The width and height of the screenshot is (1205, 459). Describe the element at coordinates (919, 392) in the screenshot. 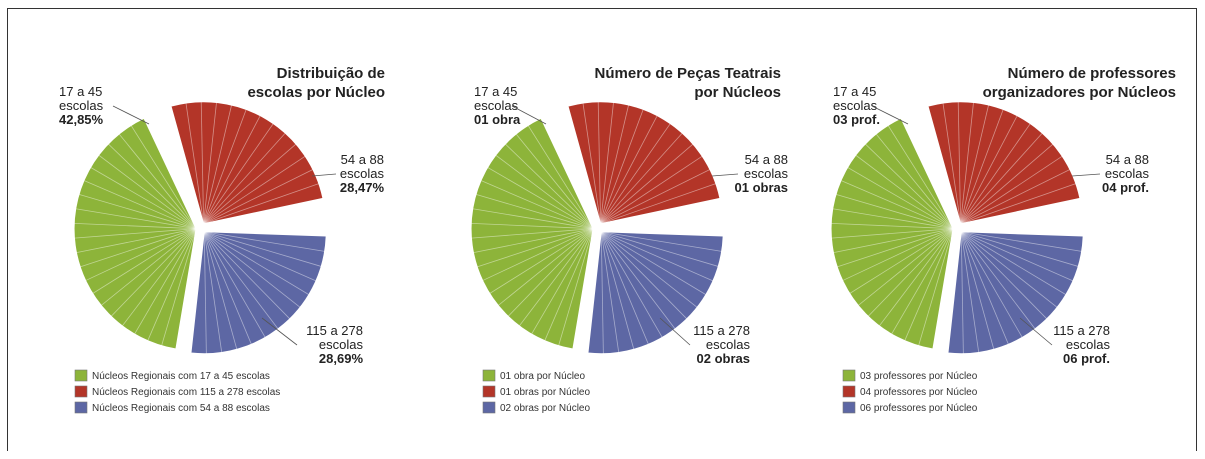

I see `legend-label: 04 professores por Núcleo` at that location.